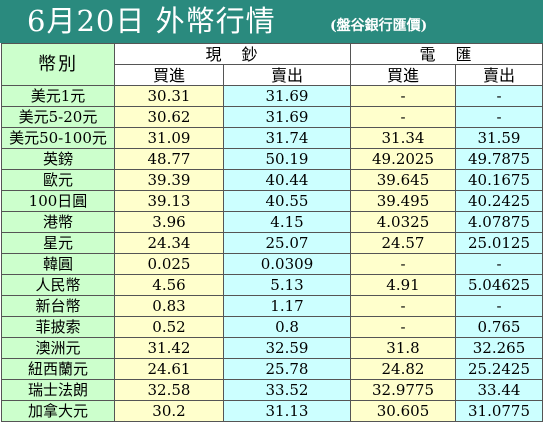  What do you see at coordinates (169, 306) in the screenshot?
I see `cash-buy-cell: 0.83` at bounding box center [169, 306].